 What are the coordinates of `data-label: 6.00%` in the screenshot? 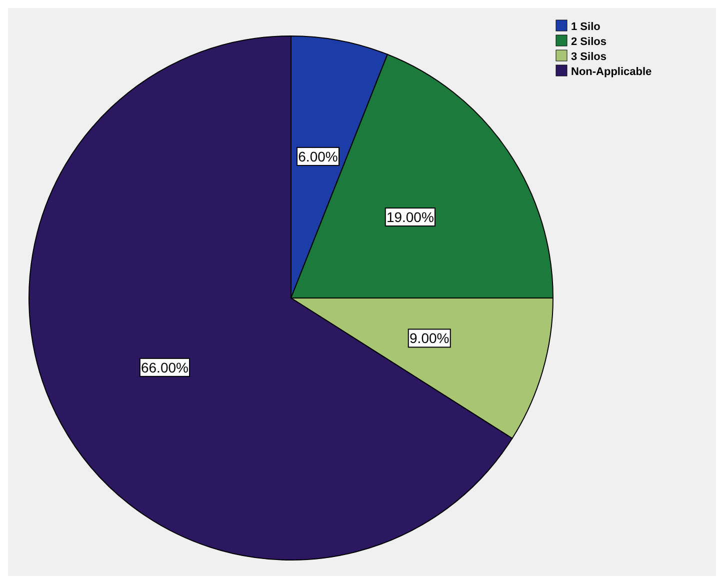 It's located at (318, 156).